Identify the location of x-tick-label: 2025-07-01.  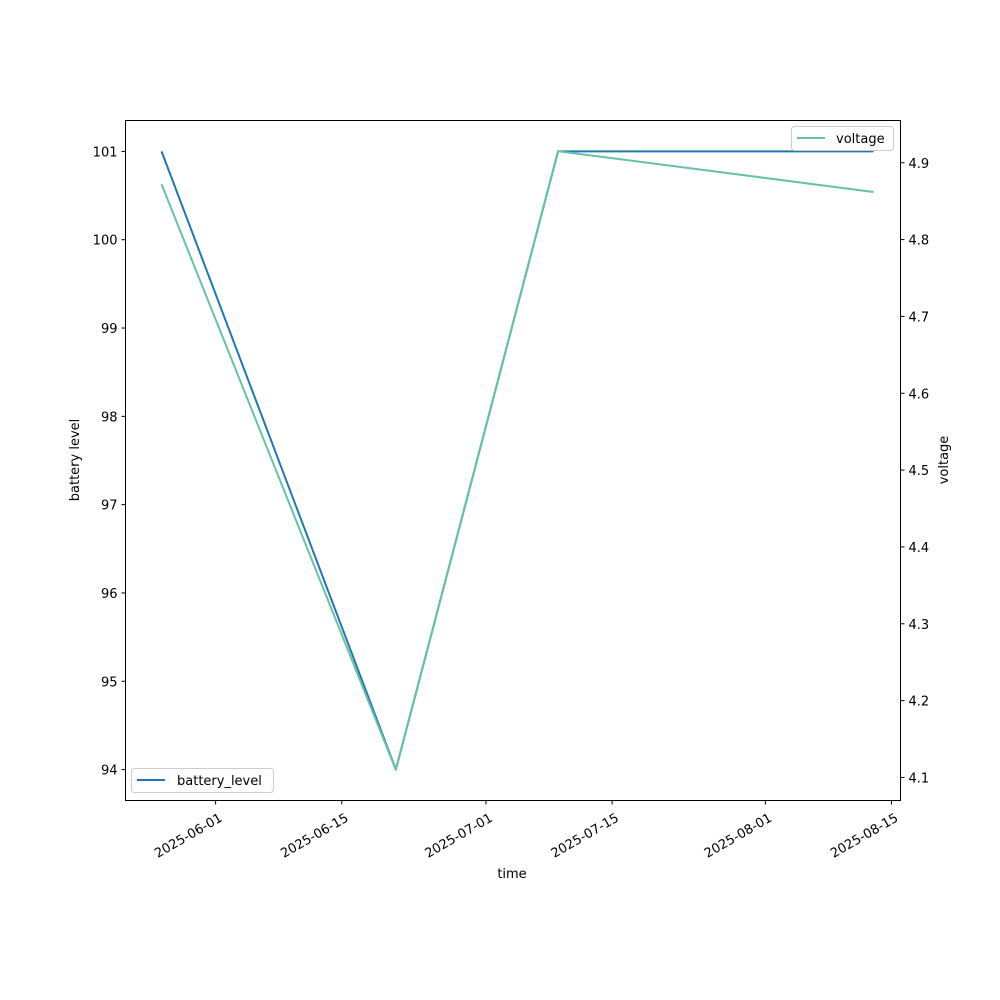
(459, 836).